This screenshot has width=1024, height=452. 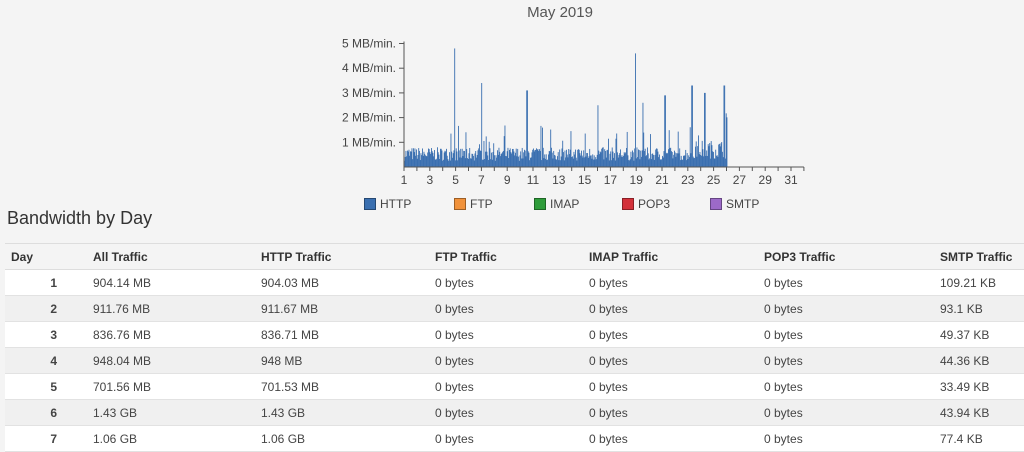 I want to click on header-all-traffic: All Traffic, so click(x=177, y=256).